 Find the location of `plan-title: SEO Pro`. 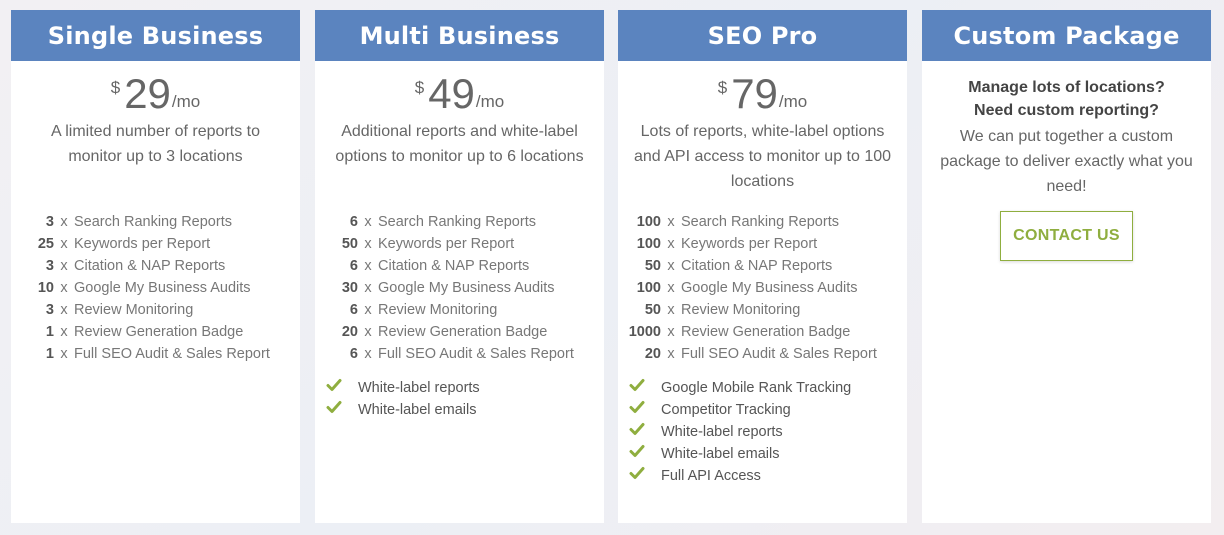

plan-title: SEO Pro is located at coordinates (762, 35).